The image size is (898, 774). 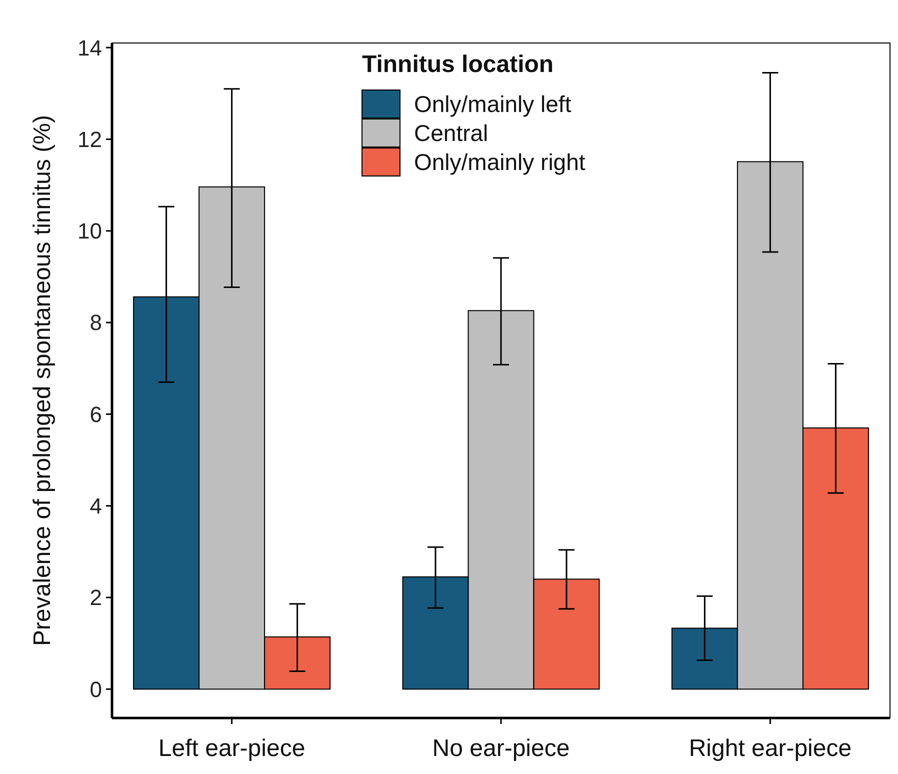 What do you see at coordinates (451, 133) in the screenshot?
I see `legend-label: Central` at bounding box center [451, 133].